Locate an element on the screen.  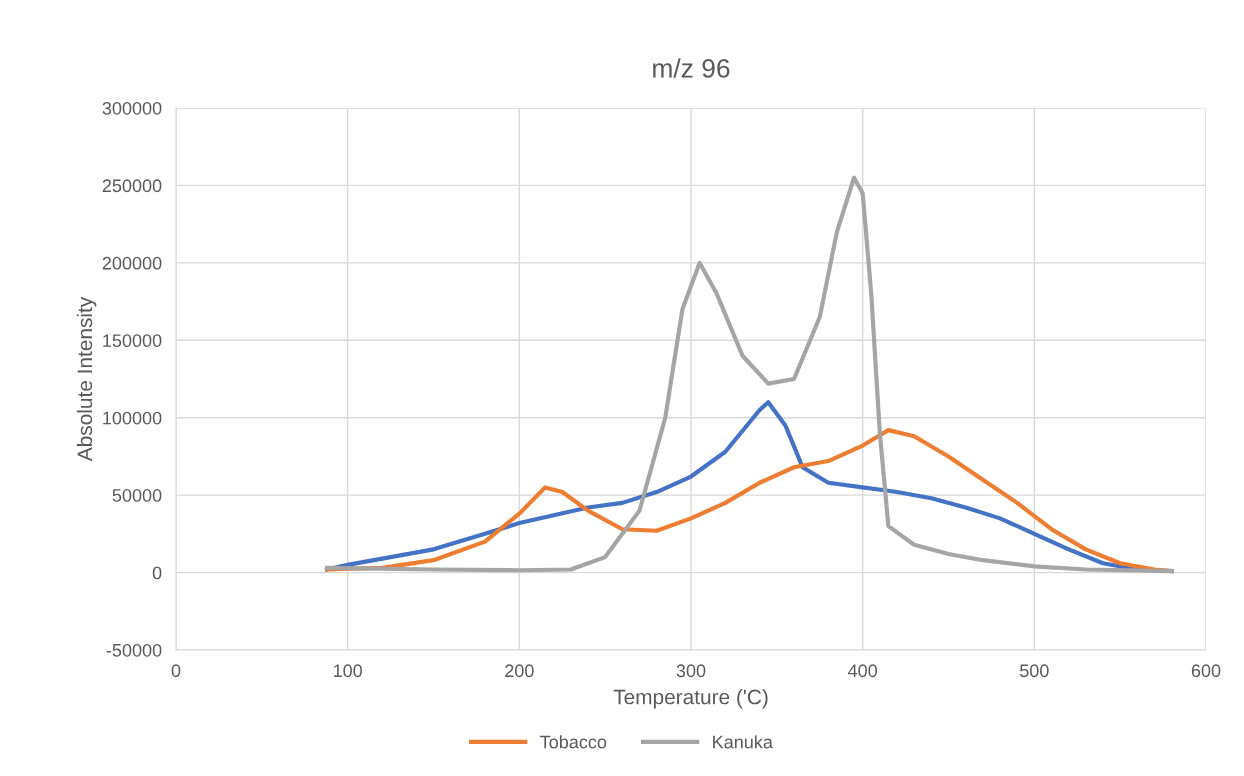
y-tick-label: 300000 is located at coordinates (132, 108).